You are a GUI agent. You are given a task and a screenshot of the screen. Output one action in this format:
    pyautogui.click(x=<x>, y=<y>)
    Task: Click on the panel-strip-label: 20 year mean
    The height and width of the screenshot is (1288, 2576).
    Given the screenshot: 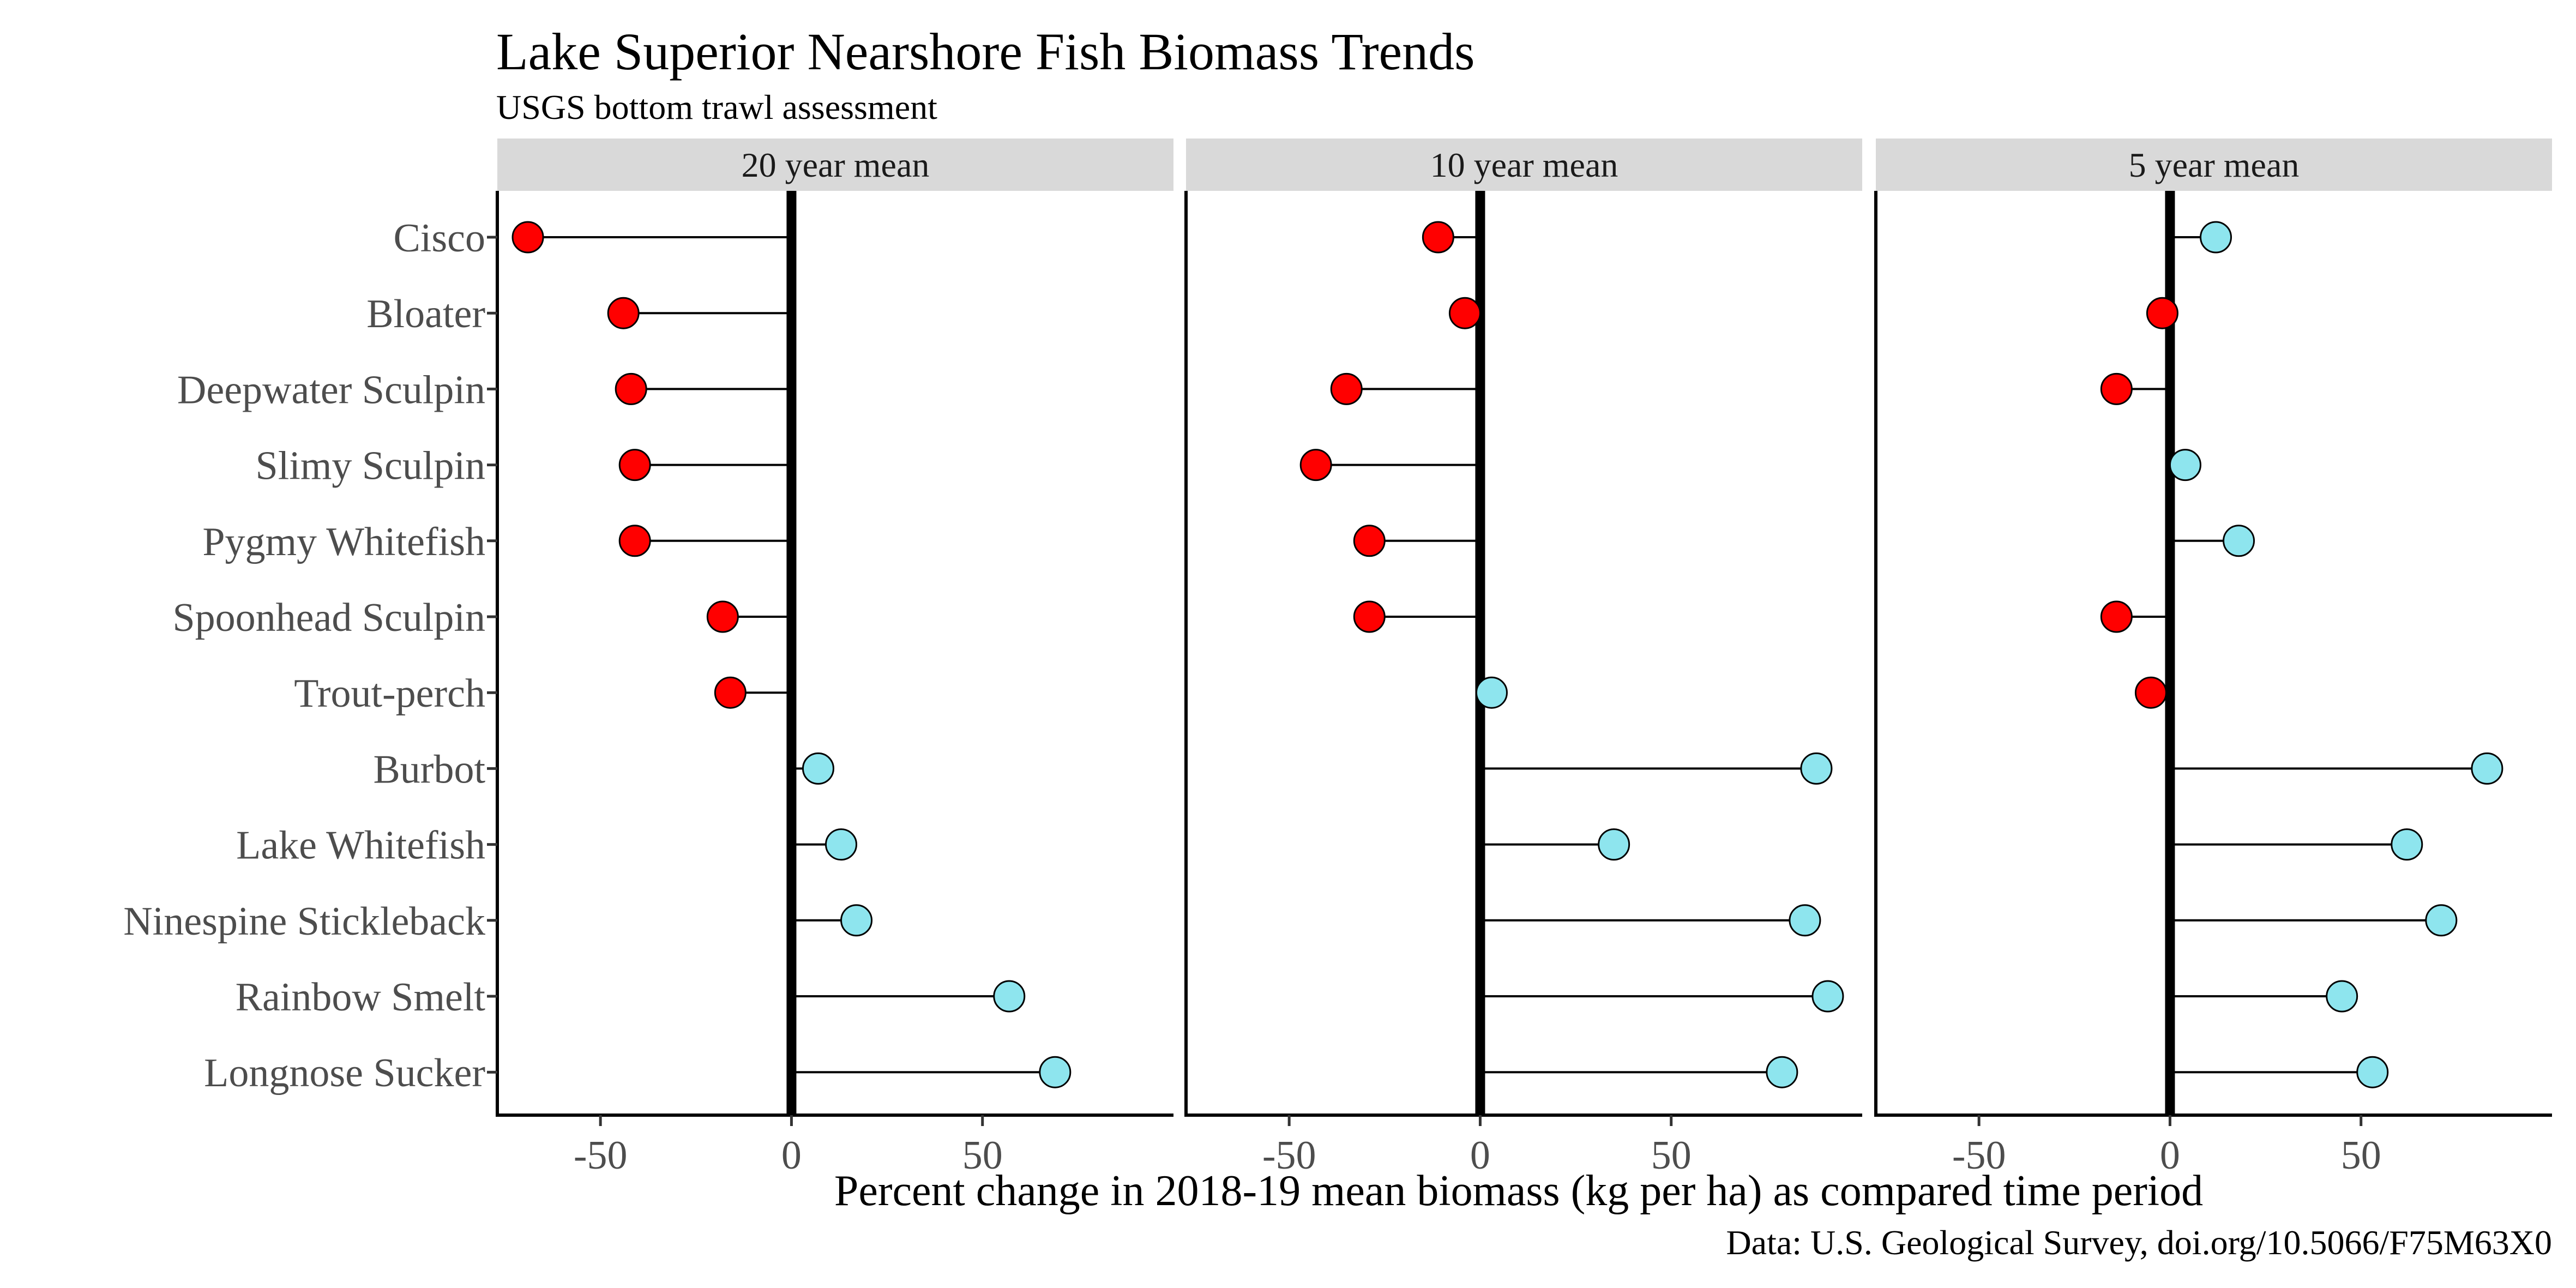 What is the action you would take?
    pyautogui.click(x=836, y=165)
    